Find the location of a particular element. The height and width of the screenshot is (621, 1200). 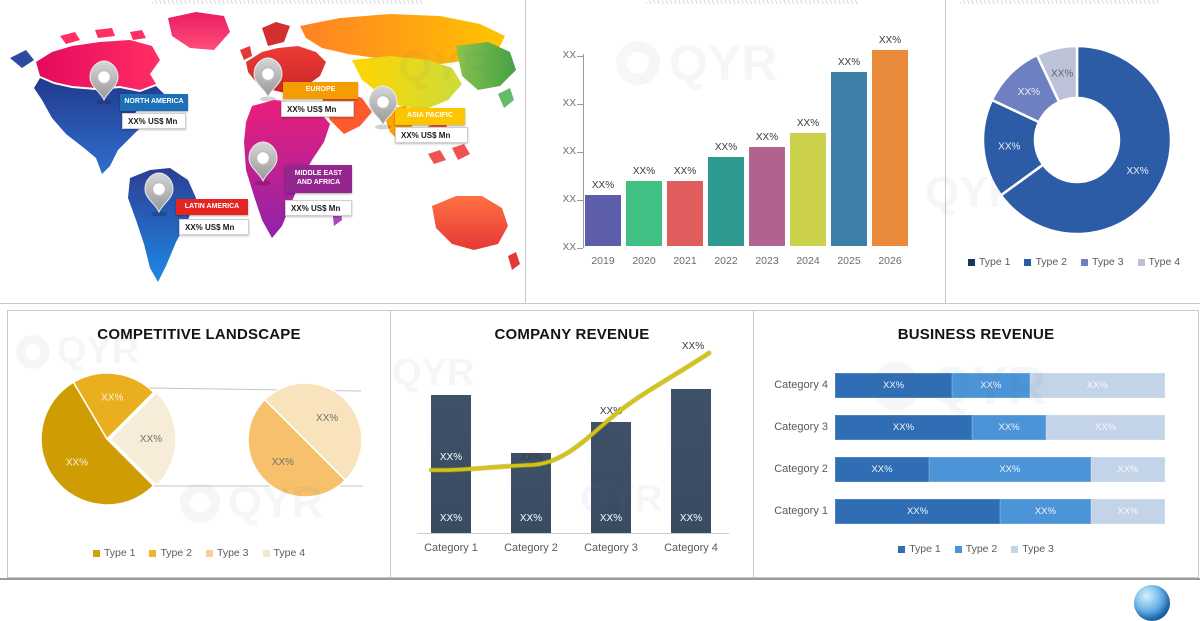

x-category-label: Category 4 is located at coordinates (691, 548).